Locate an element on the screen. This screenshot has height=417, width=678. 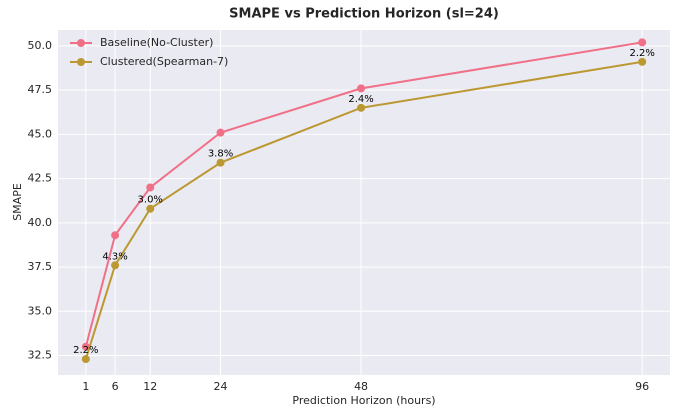
x-tick-label: 12 is located at coordinates (150, 386).